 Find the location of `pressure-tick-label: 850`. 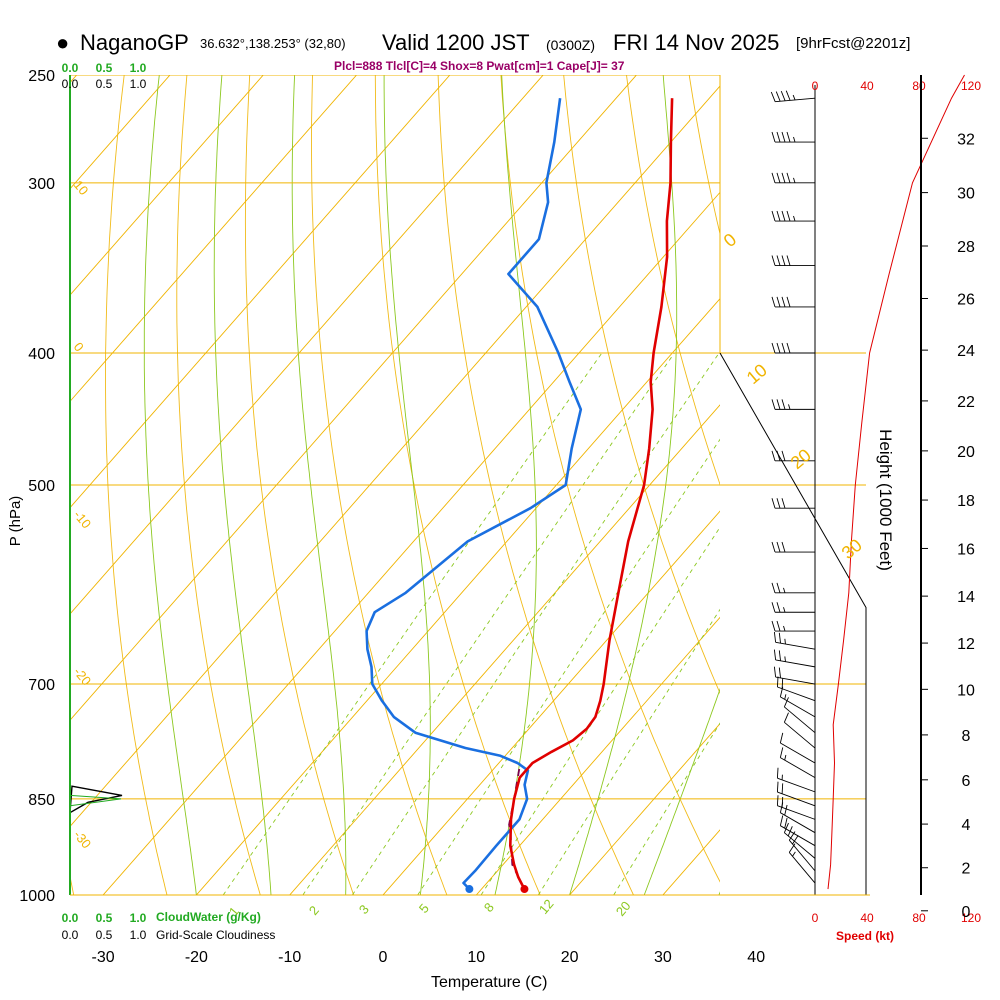

pressure-tick-label: 850 is located at coordinates (41, 800).